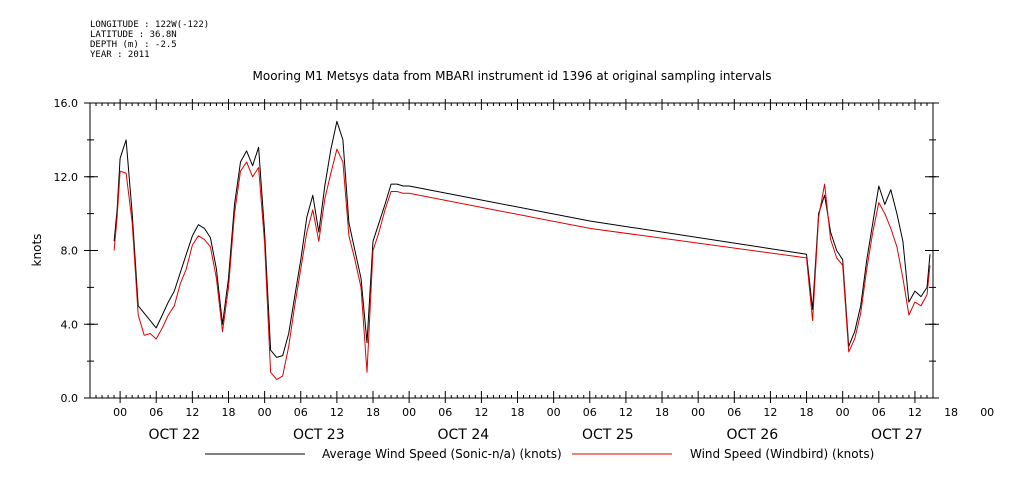  Describe the element at coordinates (133, 35) in the screenshot. I see `latitude-label: LATITUDE : 36.8N` at that location.